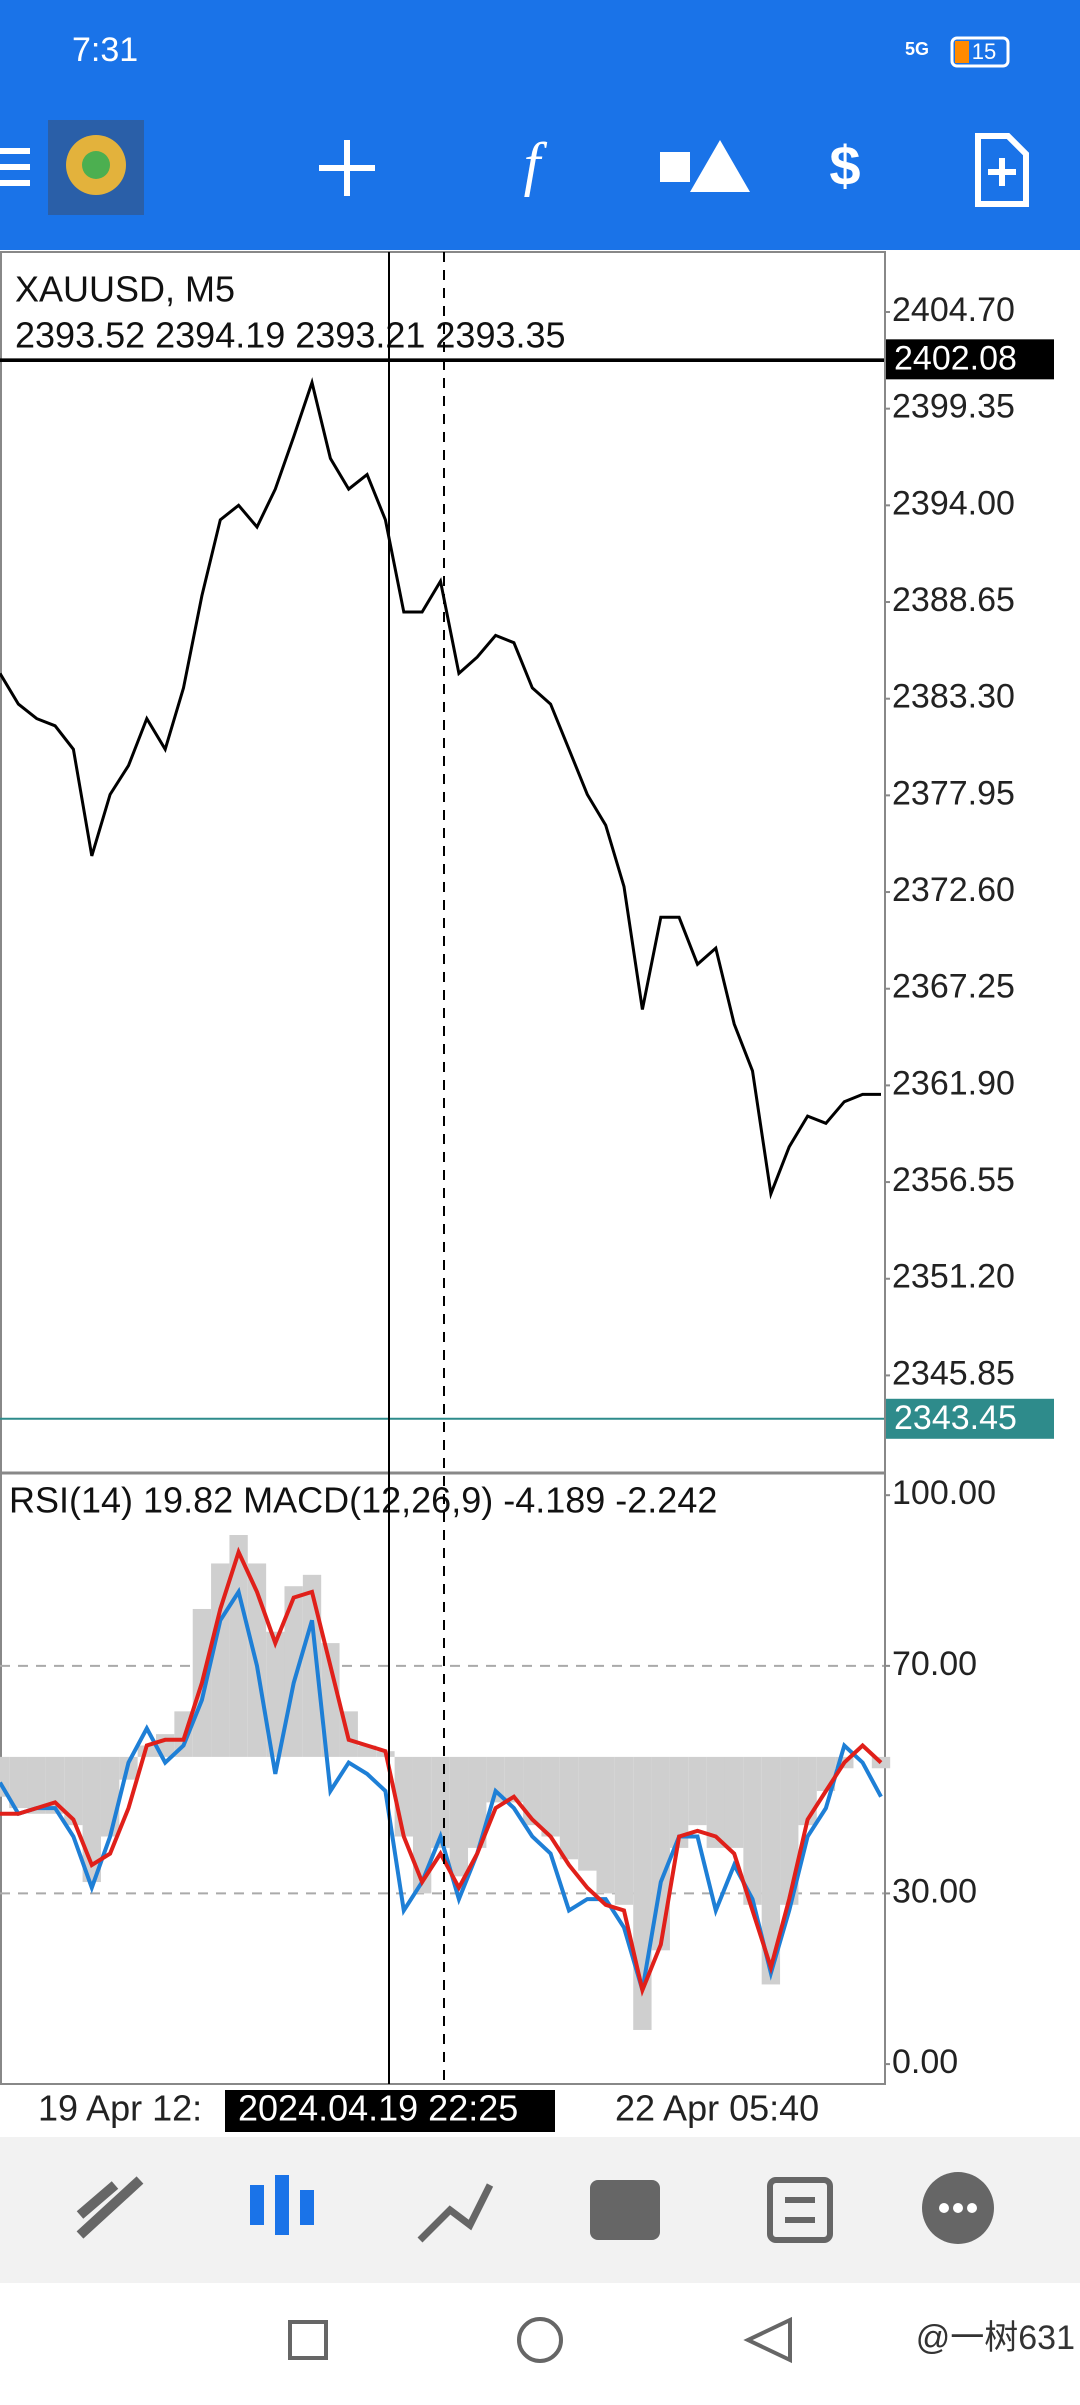 Image resolution: width=1080 pixels, height=2405 pixels. I want to click on price-label: 2343.45, so click(955, 1418).